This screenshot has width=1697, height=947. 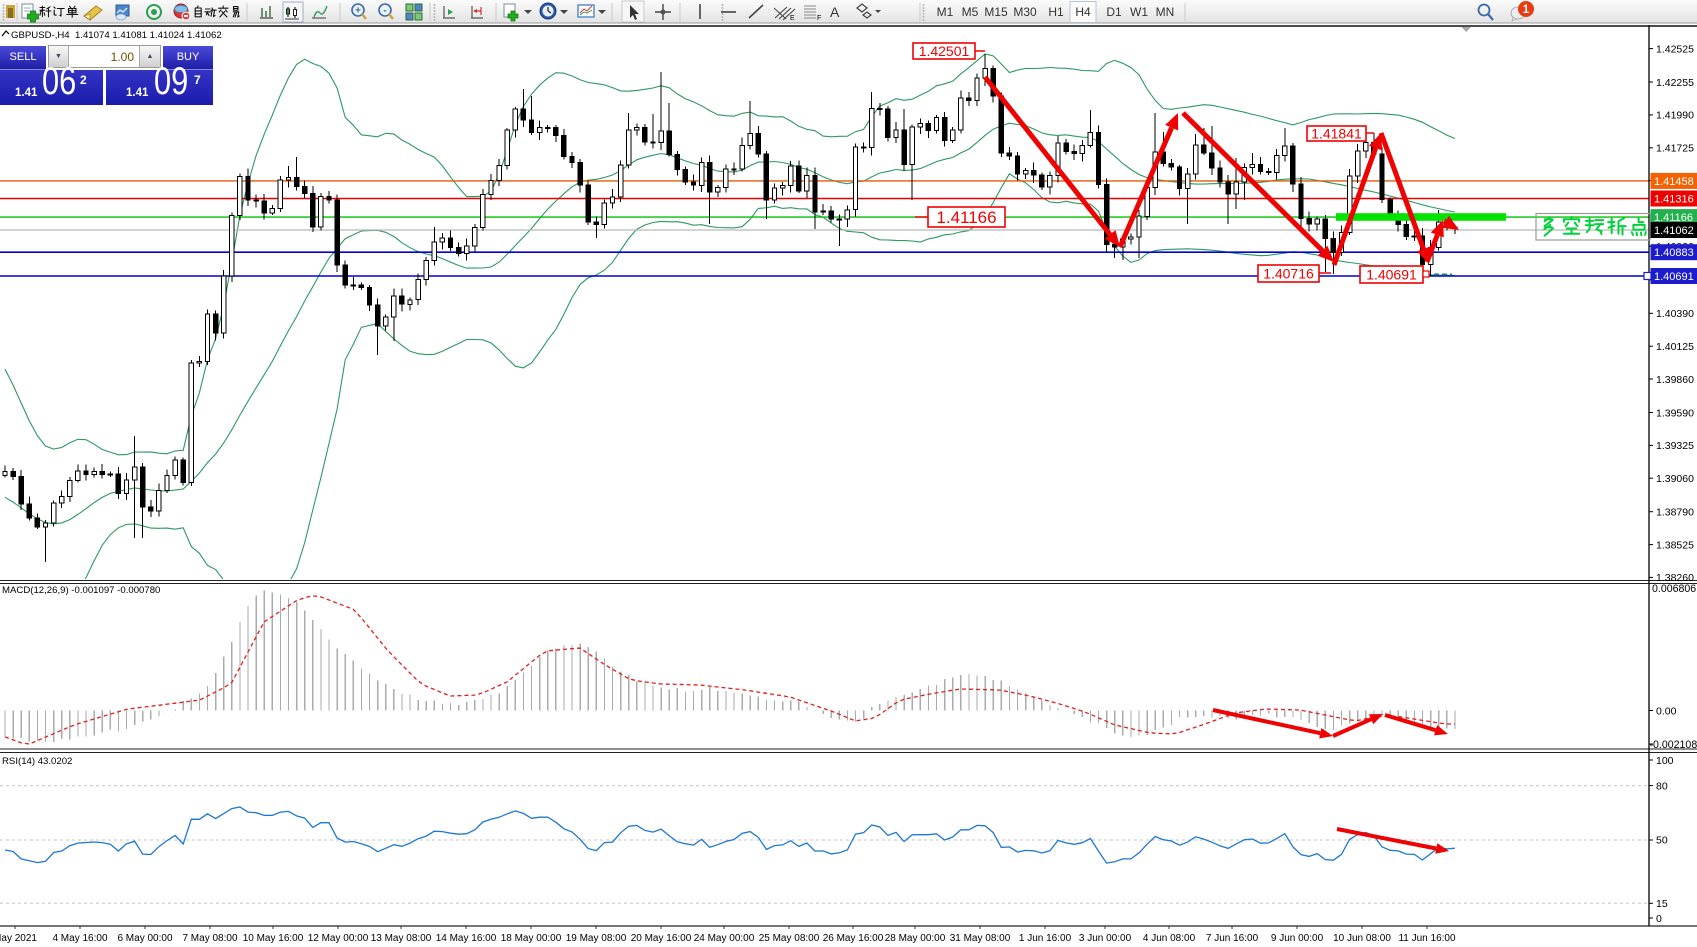 What do you see at coordinates (1665, 761) in the screenshot?
I see `svg-text: 100` at bounding box center [1665, 761].